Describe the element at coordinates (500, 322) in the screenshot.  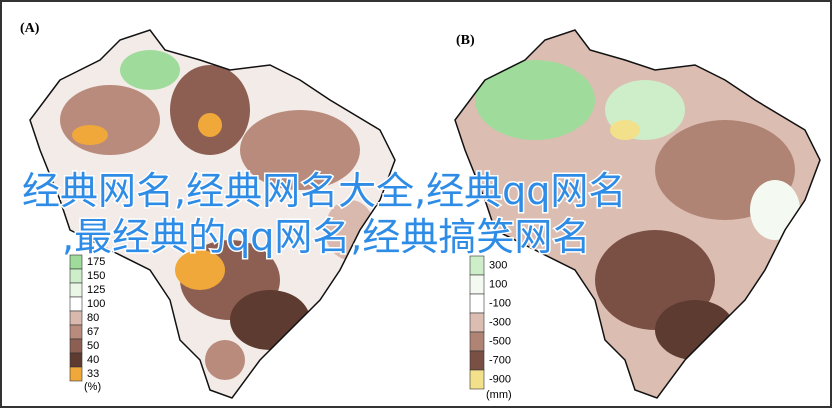
I see `legend-label: -300` at that location.